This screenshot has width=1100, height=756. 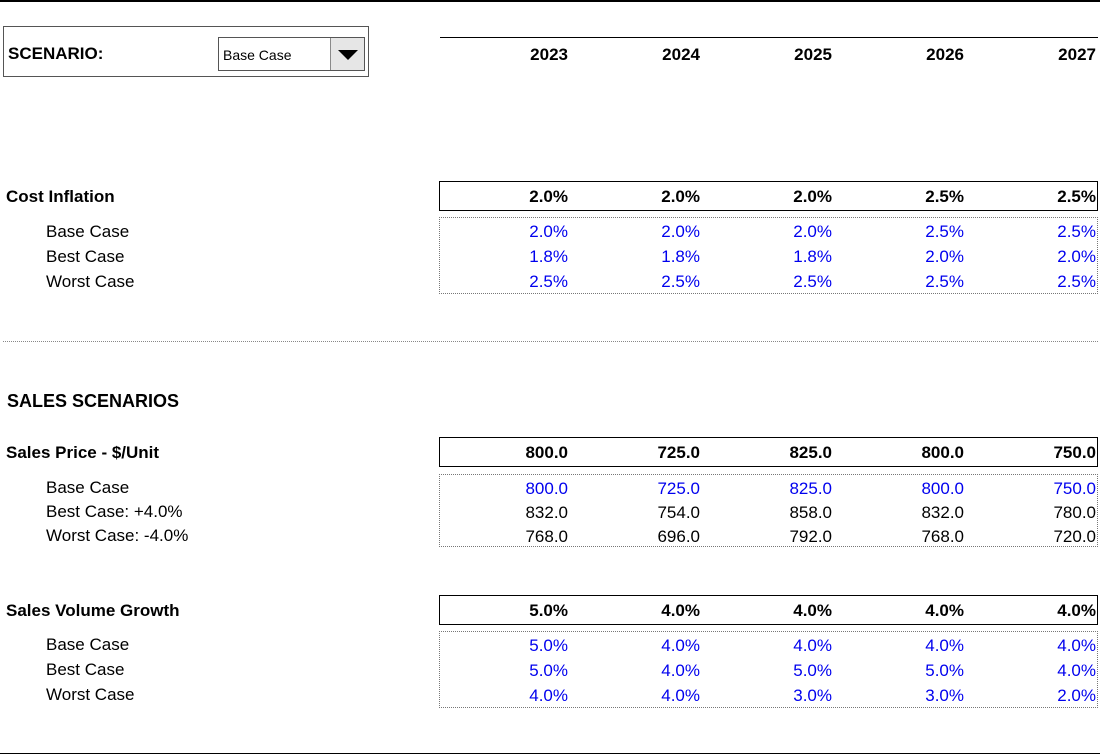 What do you see at coordinates (56, 53) in the screenshot?
I see `scenario-label: SCENARIO:` at bounding box center [56, 53].